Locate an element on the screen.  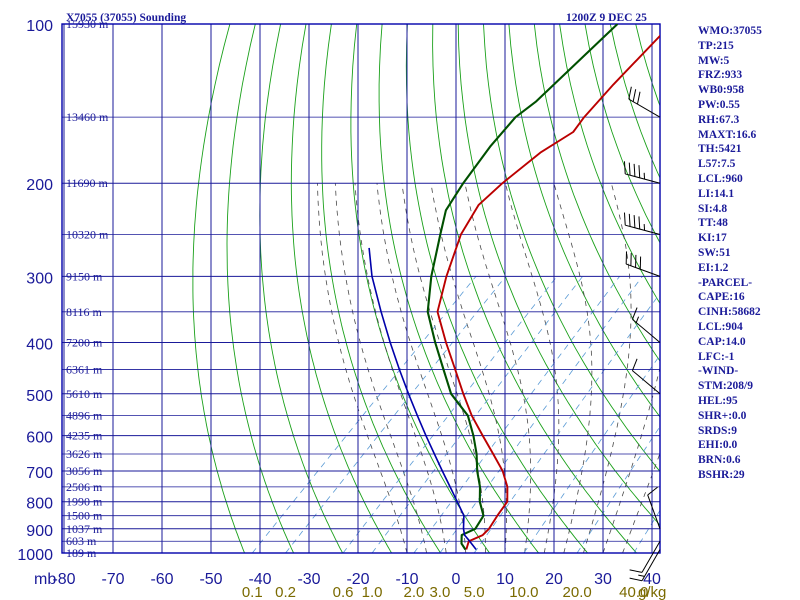
height-label: 1037 m is located at coordinates (84, 529).